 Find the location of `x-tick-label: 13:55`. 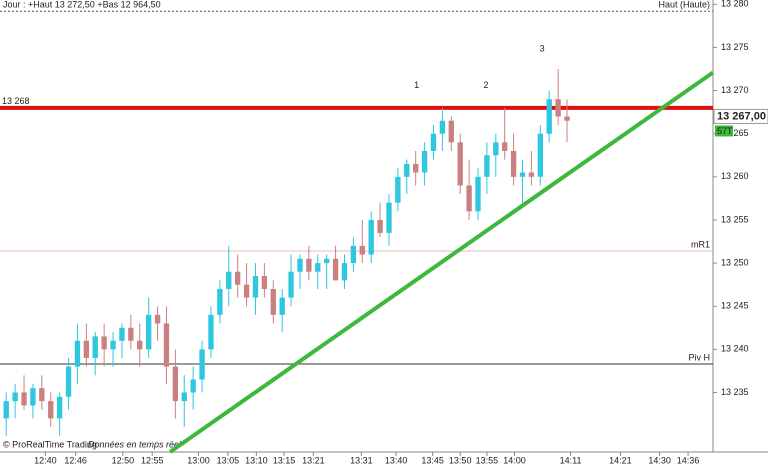

x-tick-label: 13:55 is located at coordinates (487, 460).